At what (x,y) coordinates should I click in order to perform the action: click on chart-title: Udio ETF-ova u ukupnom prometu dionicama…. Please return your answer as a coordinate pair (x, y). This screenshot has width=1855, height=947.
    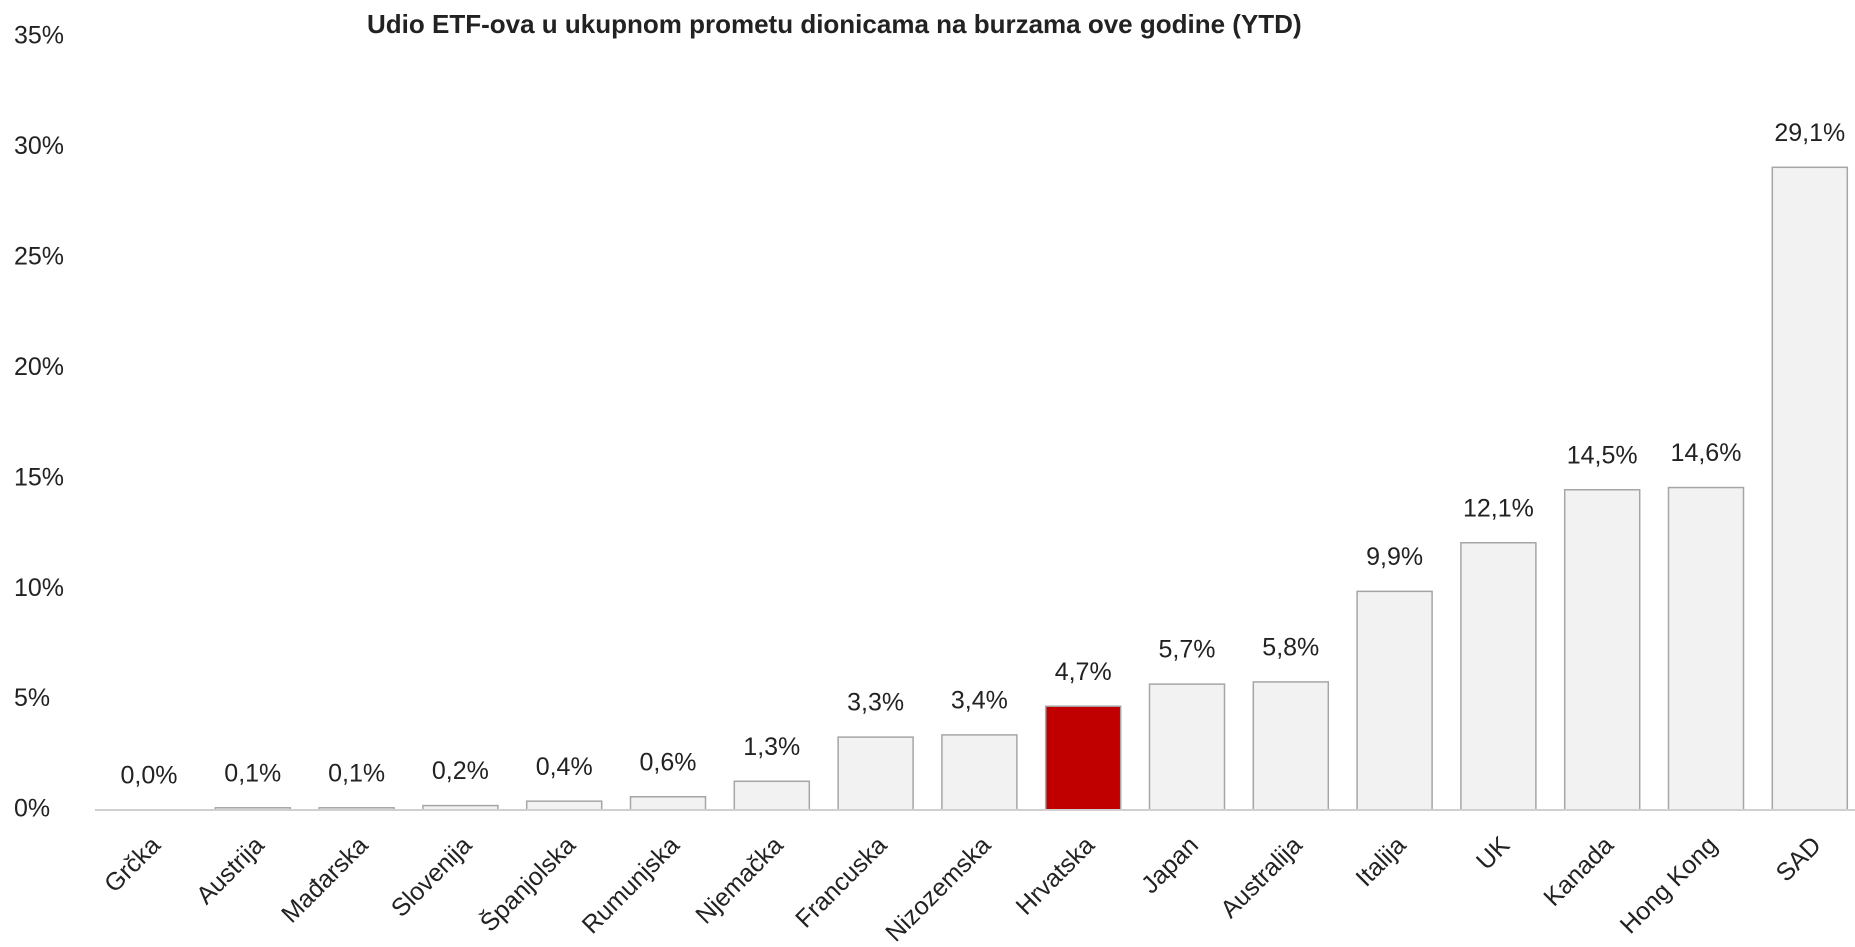
    Looking at the image, I should click on (834, 24).